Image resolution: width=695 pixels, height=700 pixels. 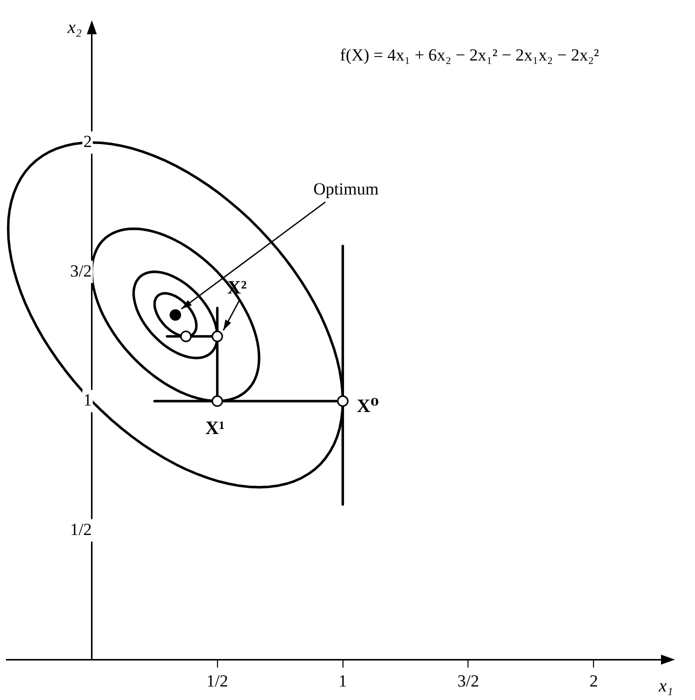 I want to click on x-tick-label: 2, so click(x=593, y=680).